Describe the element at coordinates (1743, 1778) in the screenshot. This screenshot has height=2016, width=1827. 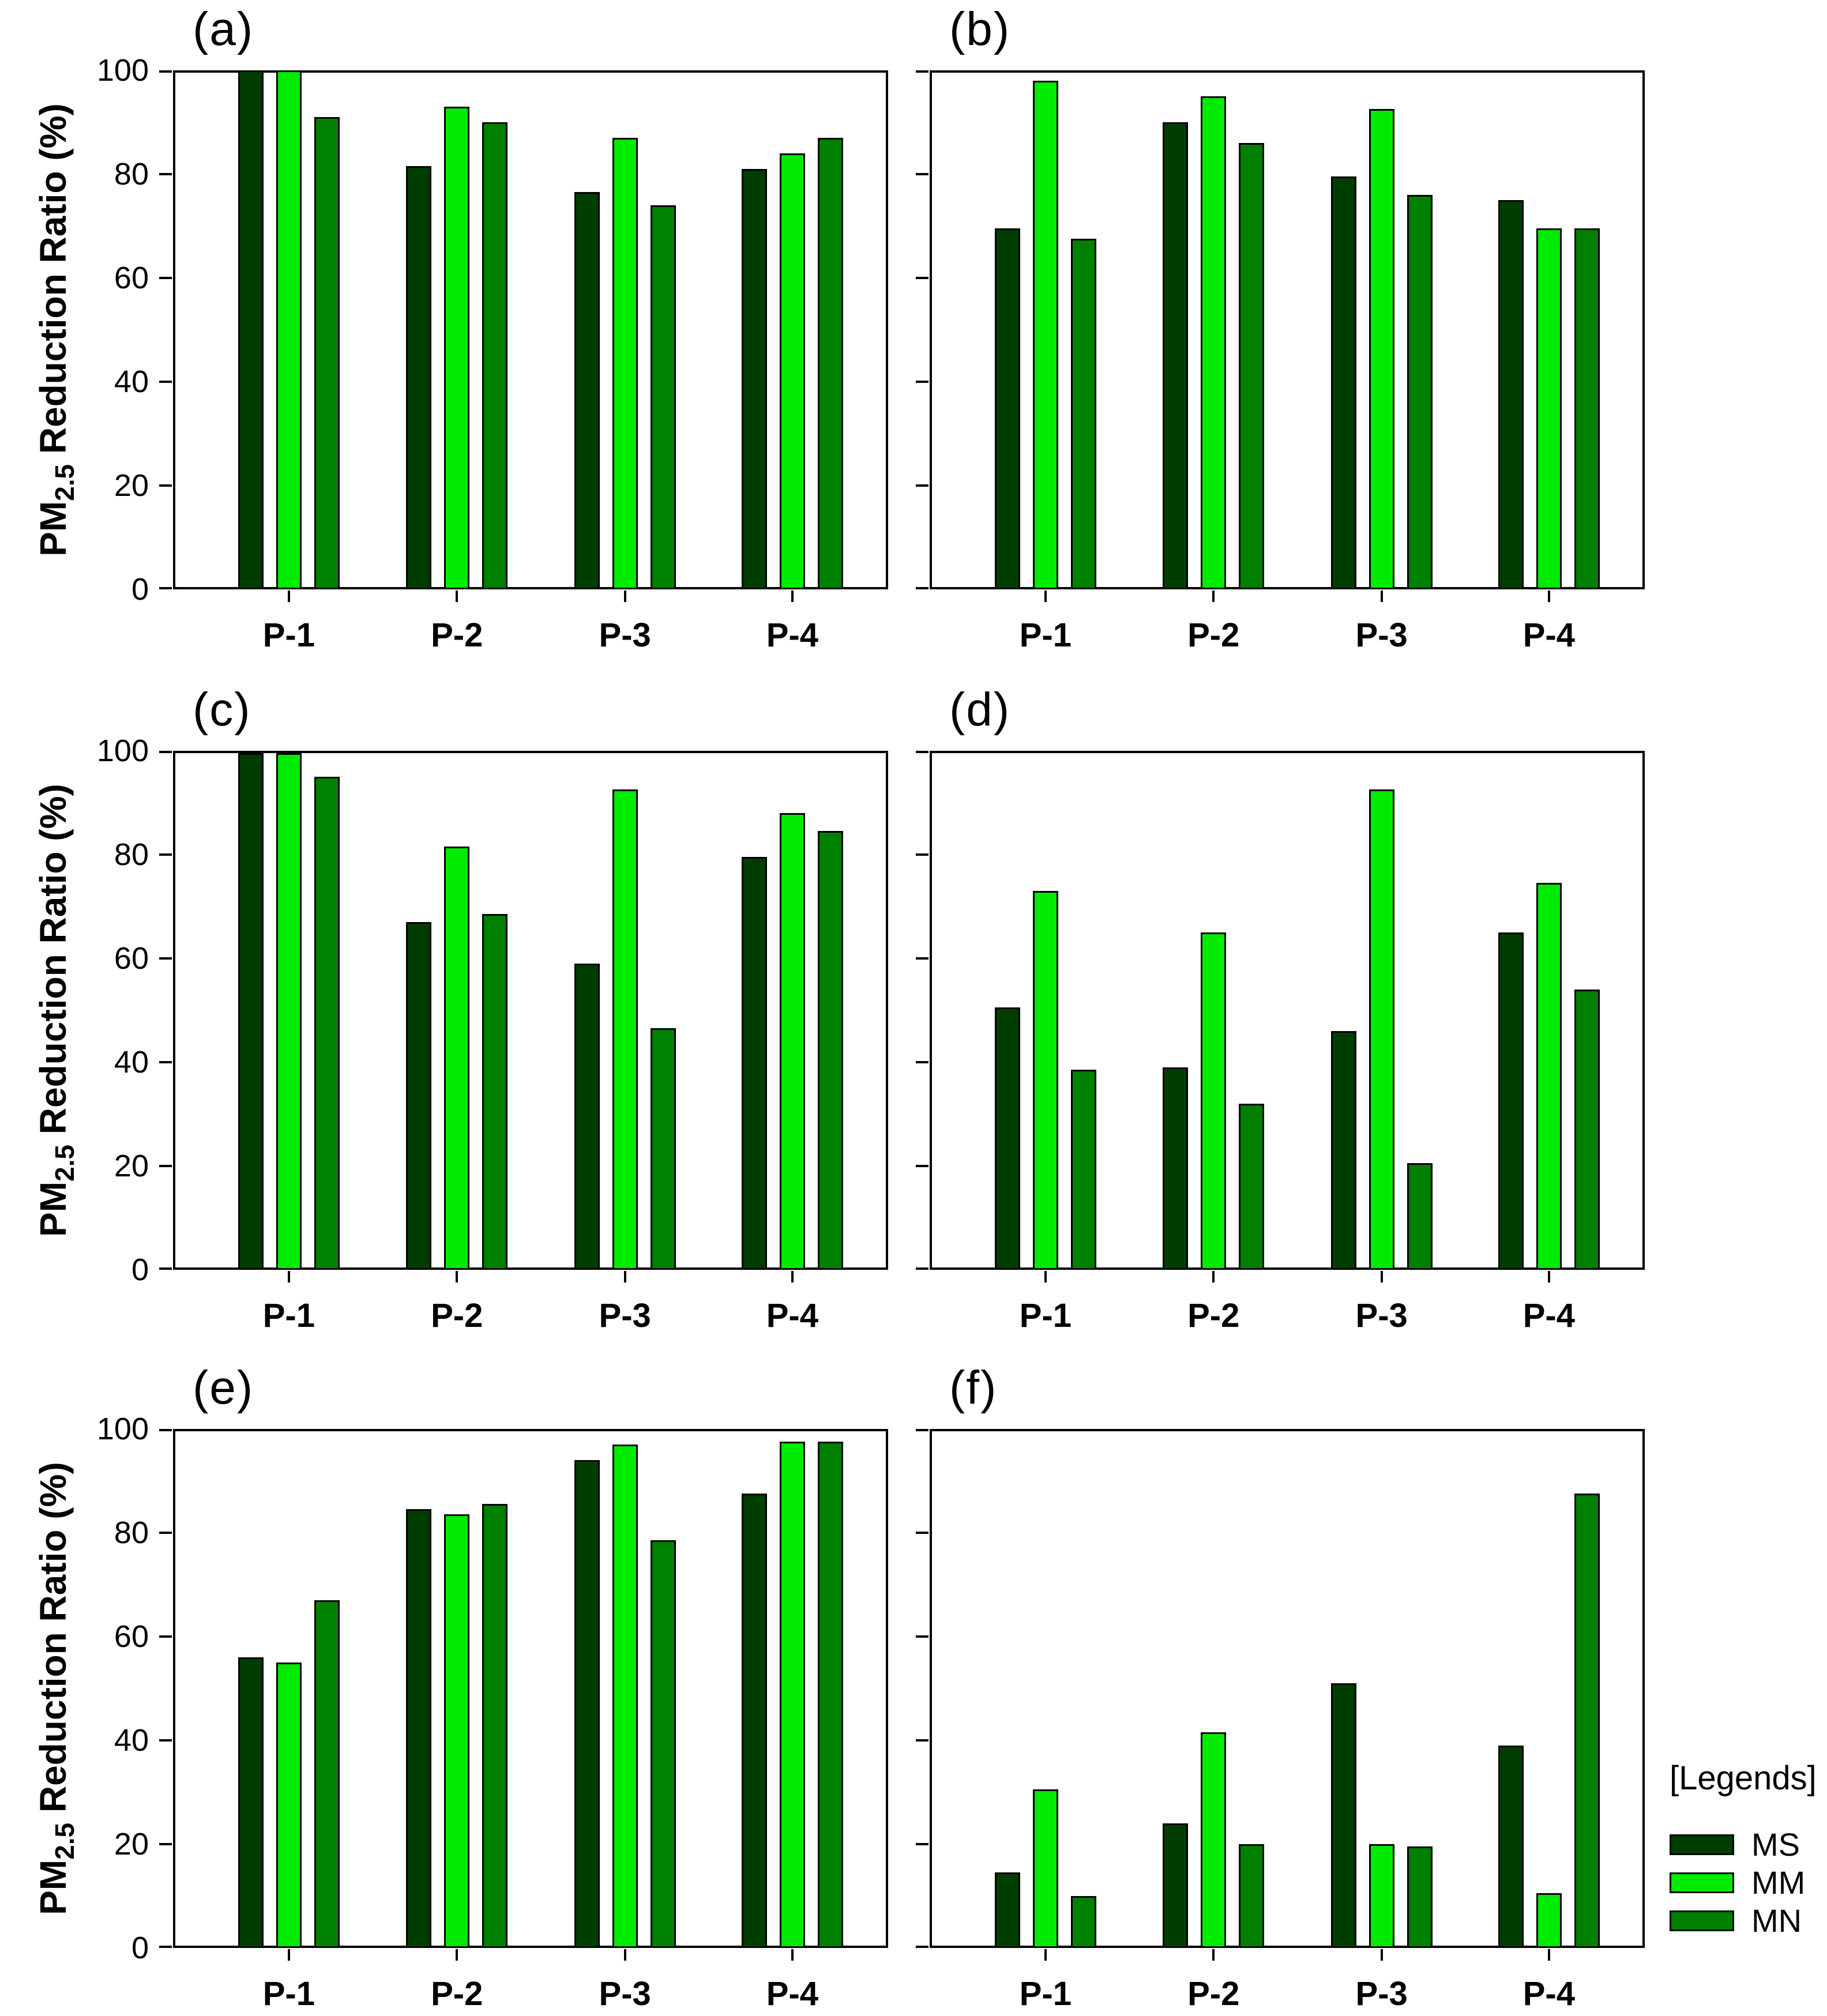
I see `legend-title: [Legends]` at that location.